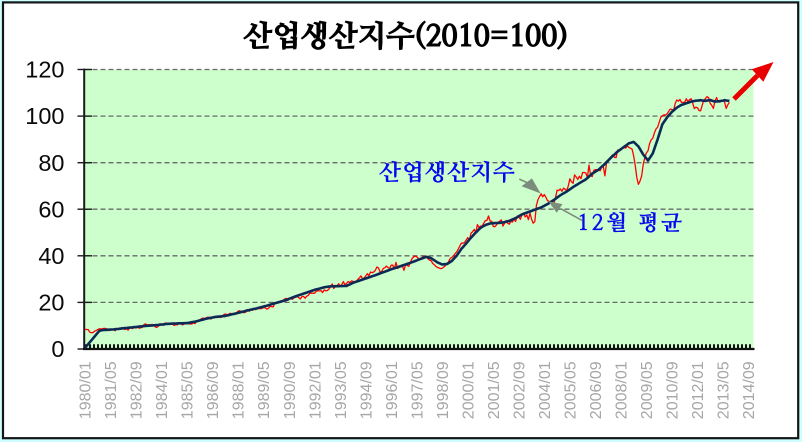 The height and width of the screenshot is (442, 802). I want to click on svg-text: 2002/09, so click(519, 390).